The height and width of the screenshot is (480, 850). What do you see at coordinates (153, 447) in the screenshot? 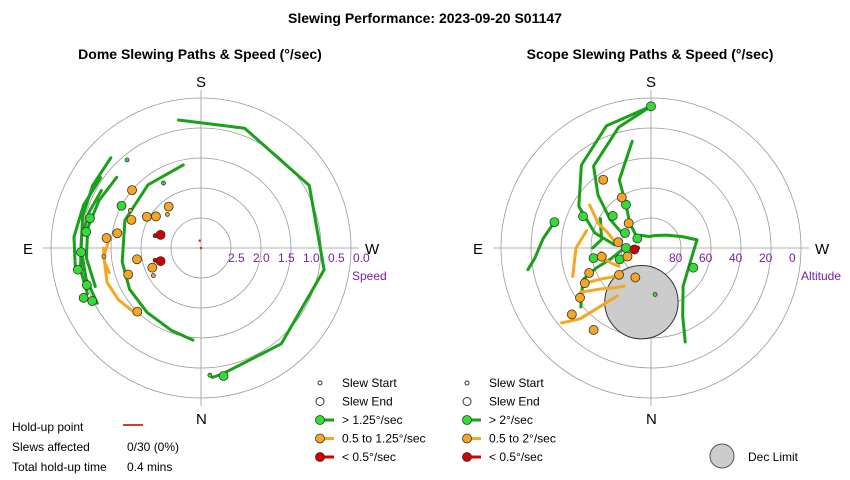
I see `slews-affected-value: 0/30 (0%)` at bounding box center [153, 447].